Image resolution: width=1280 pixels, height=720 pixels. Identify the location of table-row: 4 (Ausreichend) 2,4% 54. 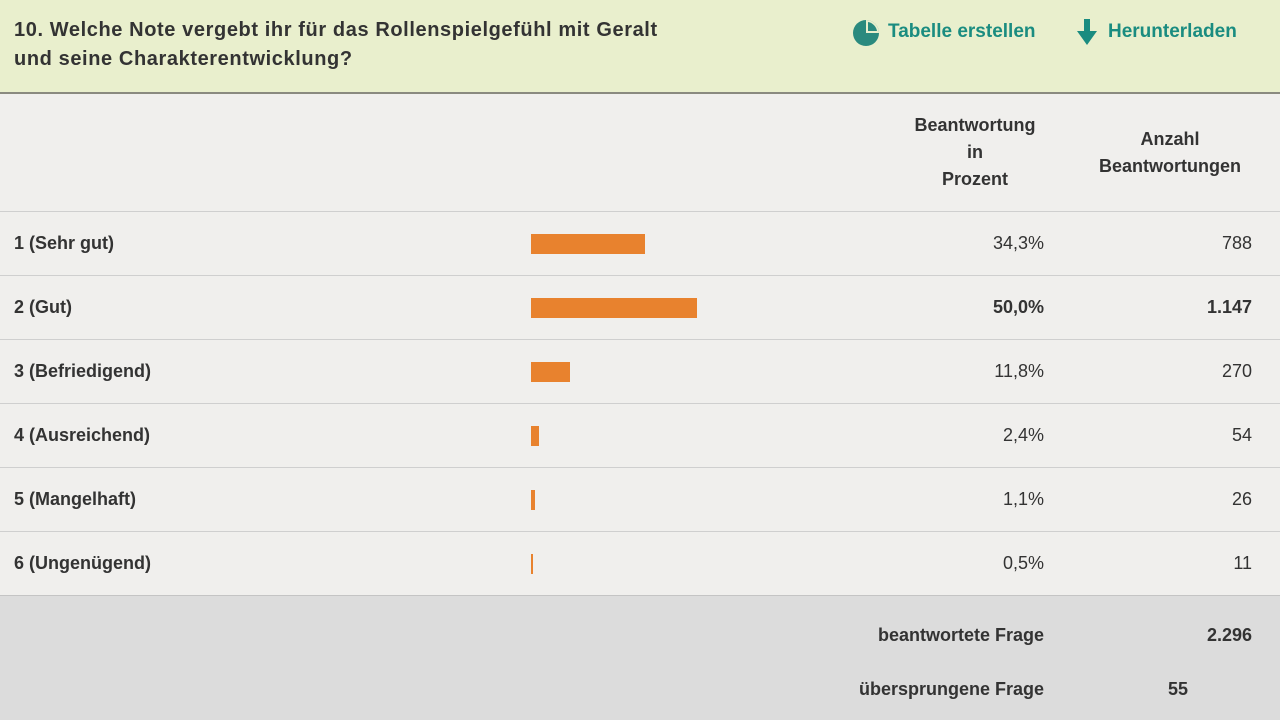
(640, 435).